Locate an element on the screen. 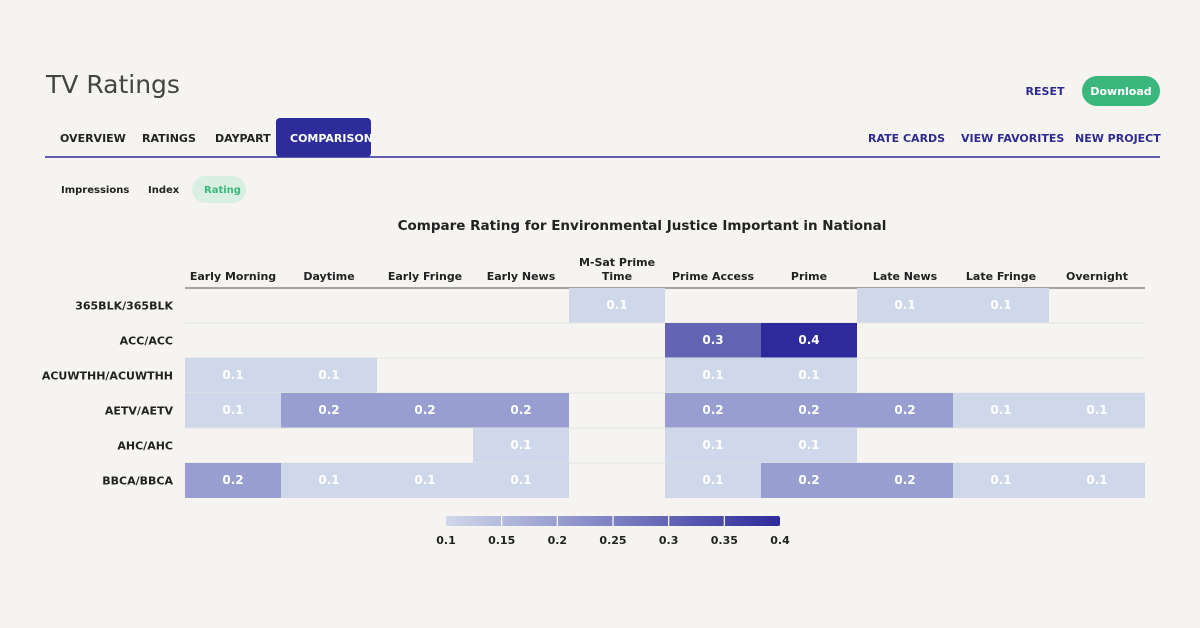  subtab: Impressions is located at coordinates (95, 190).